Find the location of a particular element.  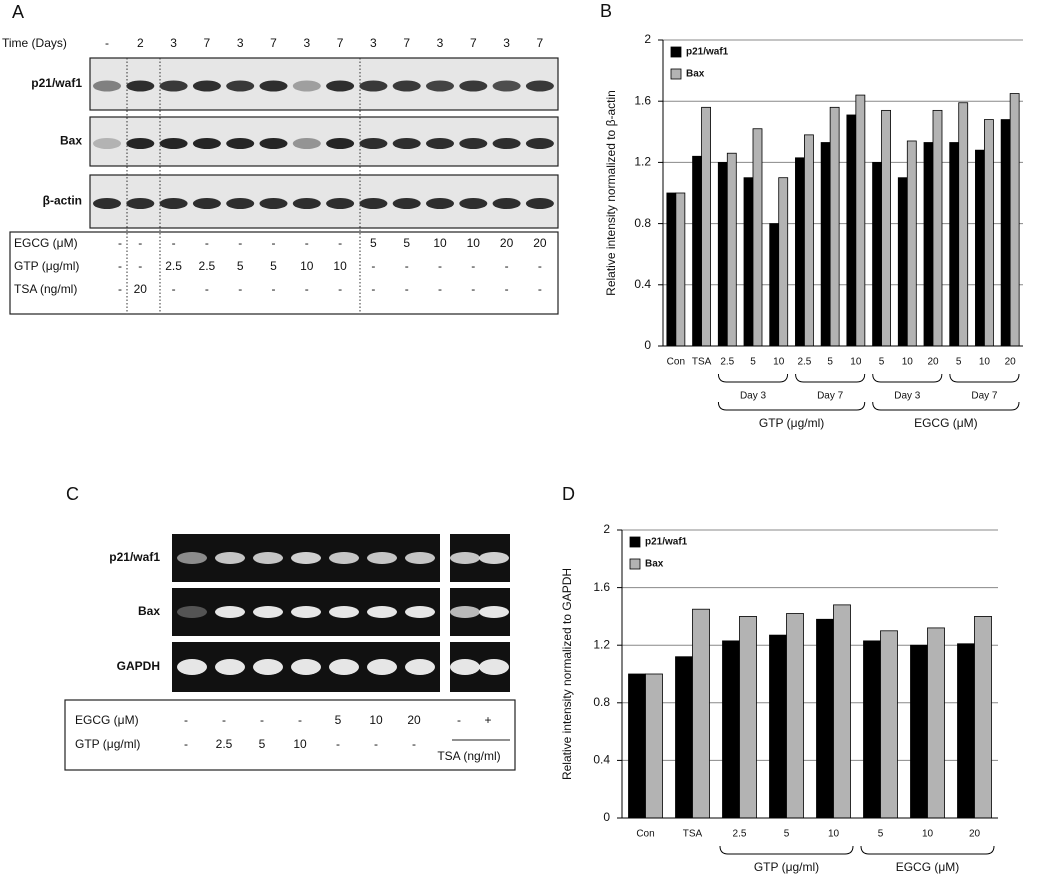

treatment-value: 2.5 is located at coordinates (173, 266).